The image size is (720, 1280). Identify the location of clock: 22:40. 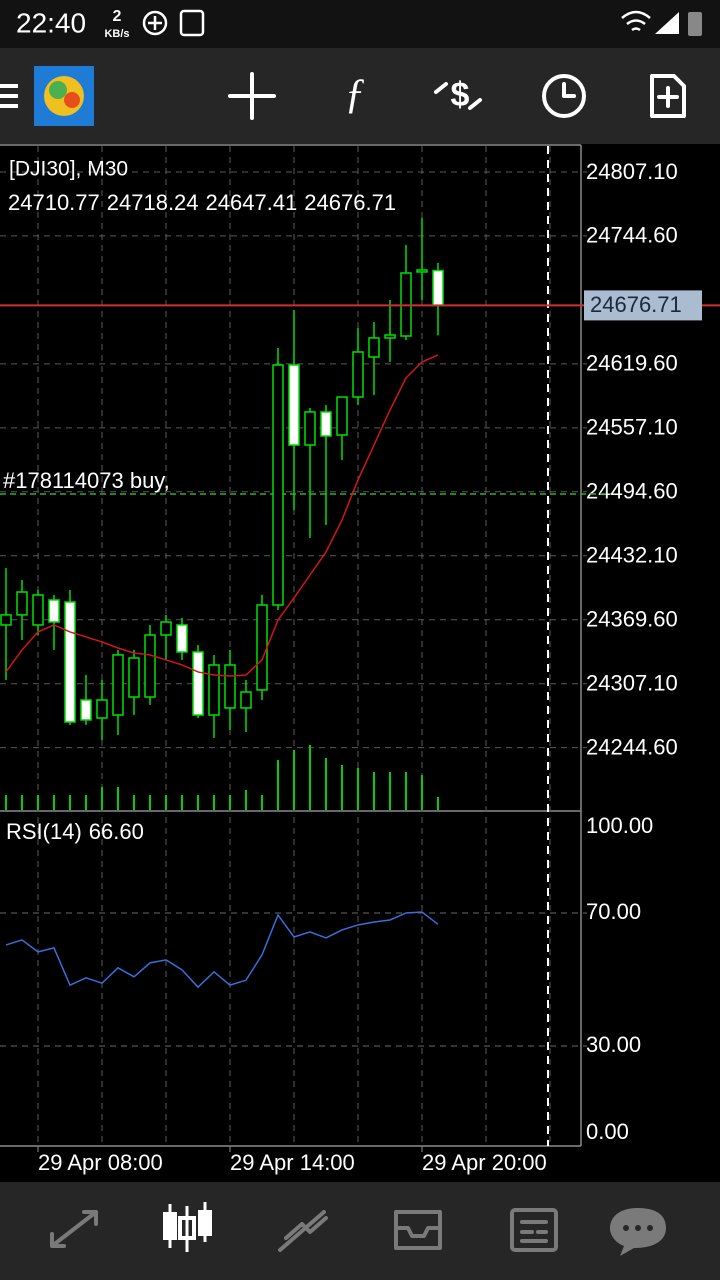
(51, 22).